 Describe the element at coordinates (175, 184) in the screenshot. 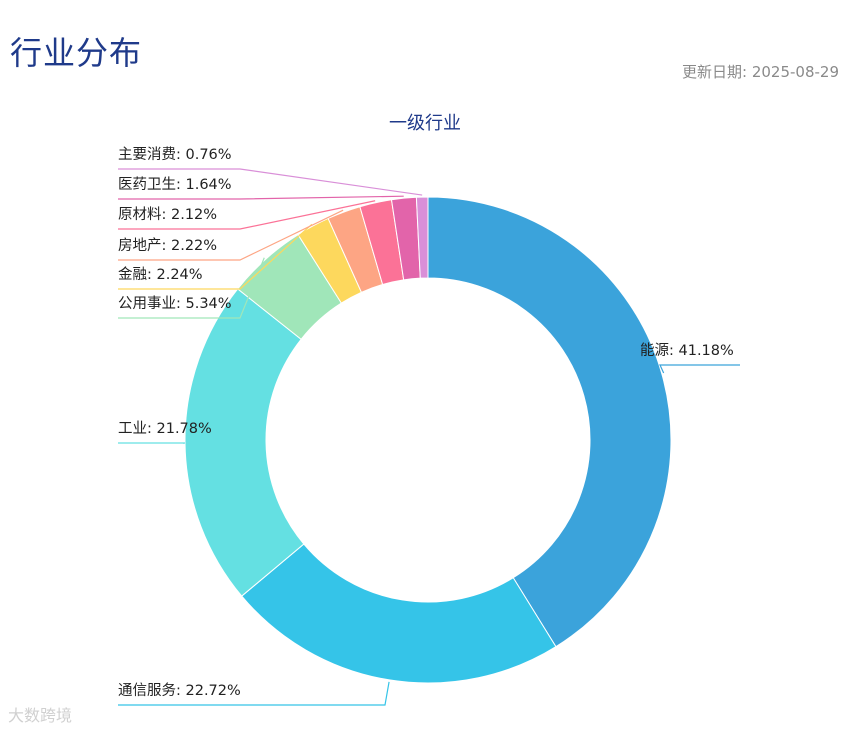

I see `slice-label-7: 医药卫生: 1.64%` at that location.